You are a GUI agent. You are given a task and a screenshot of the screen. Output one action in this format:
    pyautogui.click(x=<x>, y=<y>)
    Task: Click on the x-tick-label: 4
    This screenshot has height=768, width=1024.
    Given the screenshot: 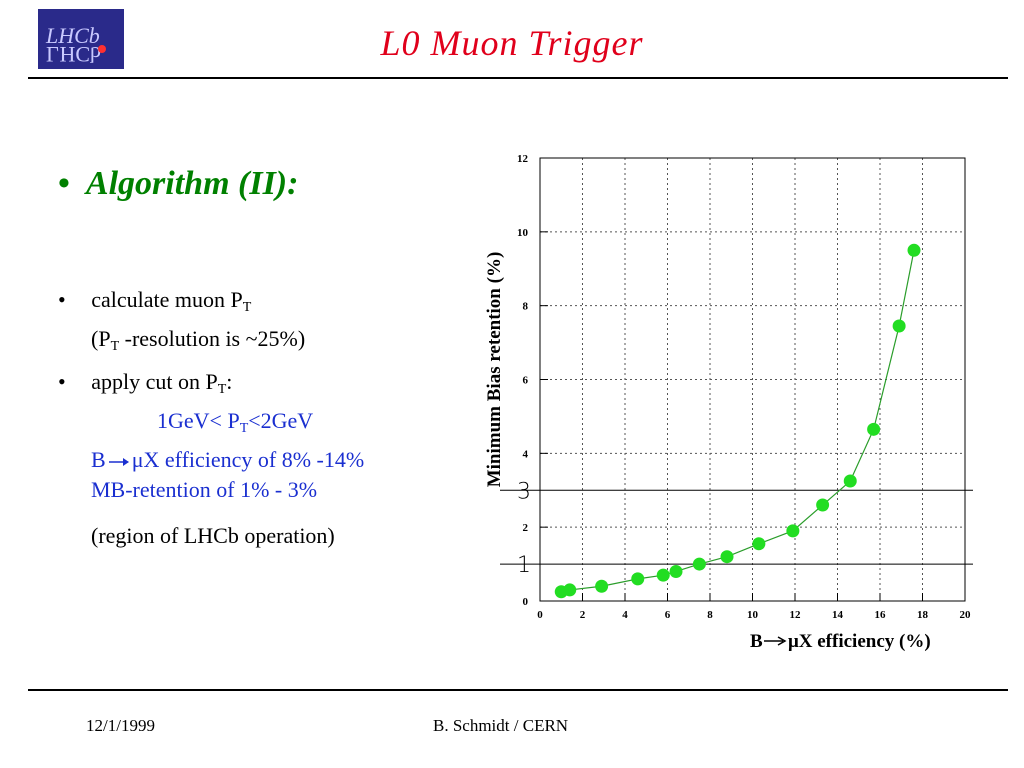 What is the action you would take?
    pyautogui.click(x=625, y=615)
    